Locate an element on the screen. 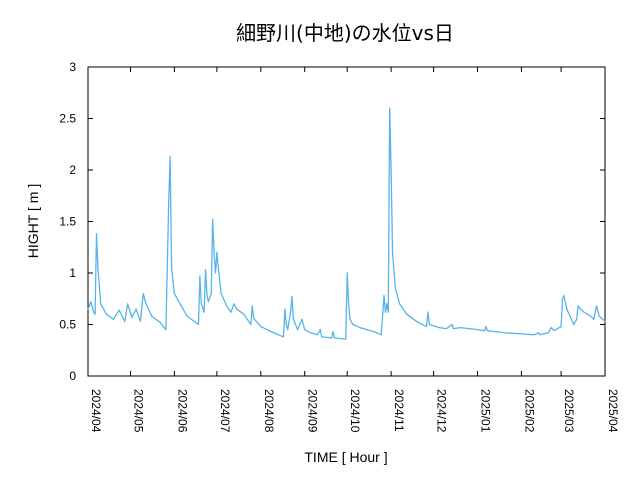 The height and width of the screenshot is (480, 640). y-tick-label: 2.5 is located at coordinates (67, 119).